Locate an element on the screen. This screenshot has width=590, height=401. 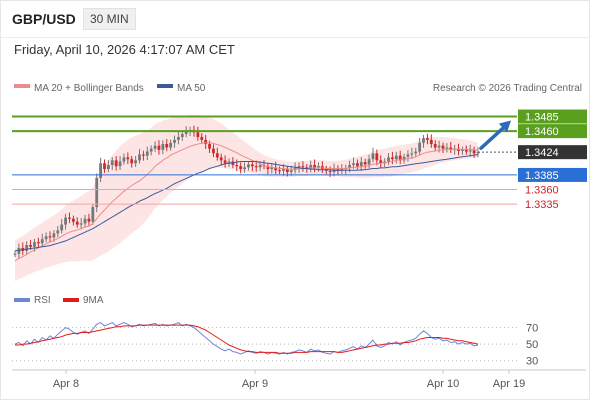
level-label: 1.3460 is located at coordinates (542, 132).